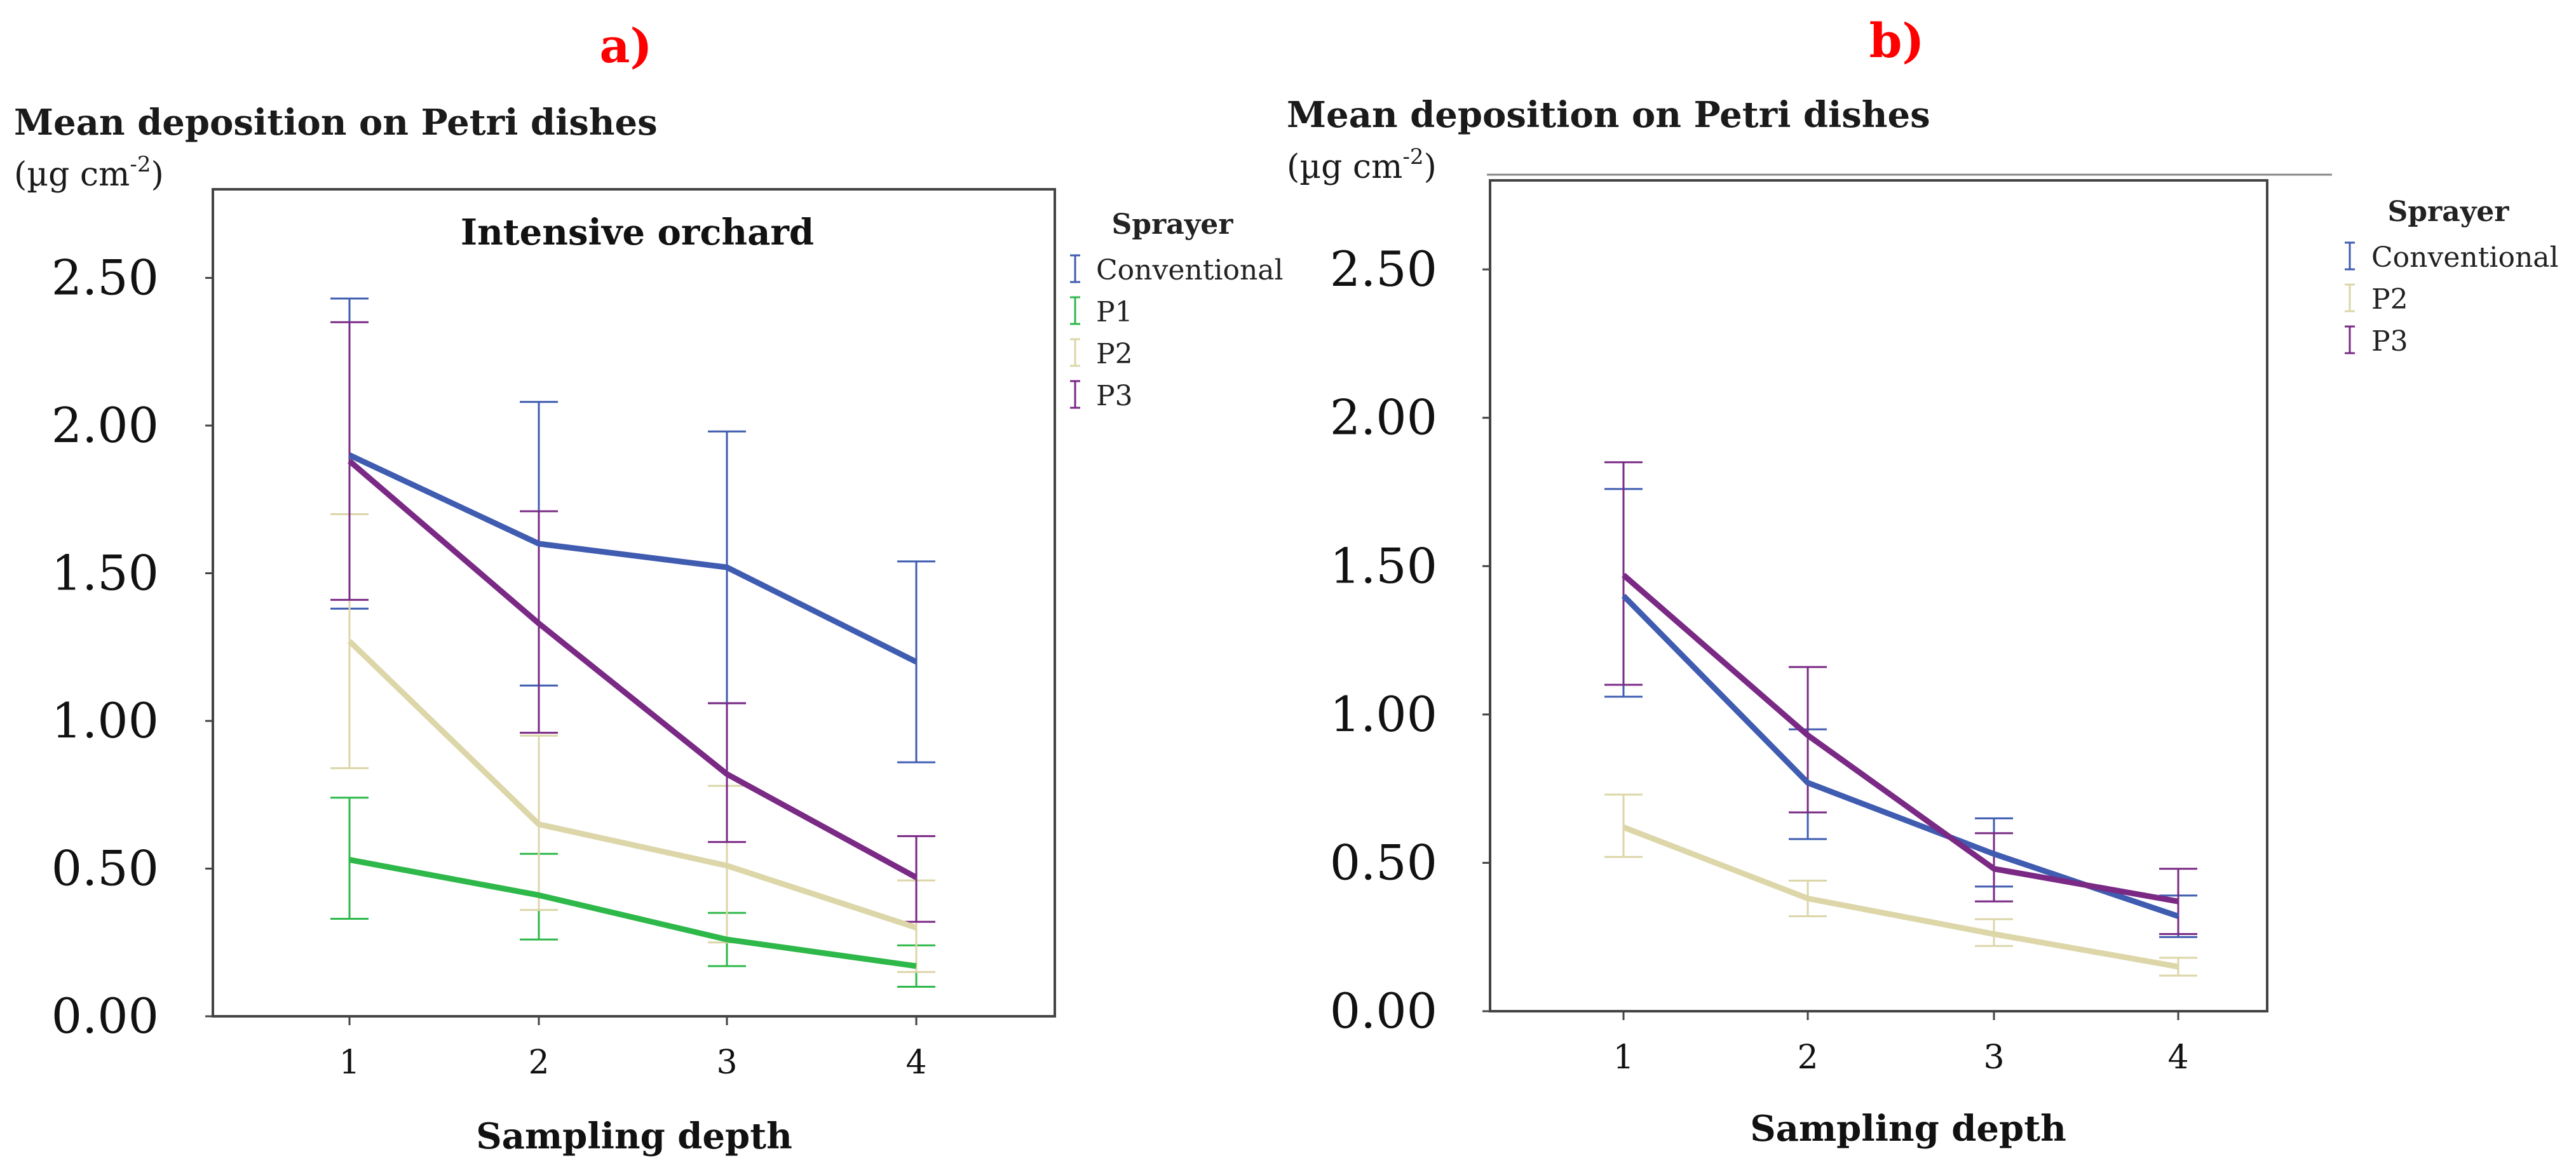 This screenshot has width=2576, height=1170. What do you see at coordinates (633, 558) in the screenshot?
I see `series-line-conventional` at bounding box center [633, 558].